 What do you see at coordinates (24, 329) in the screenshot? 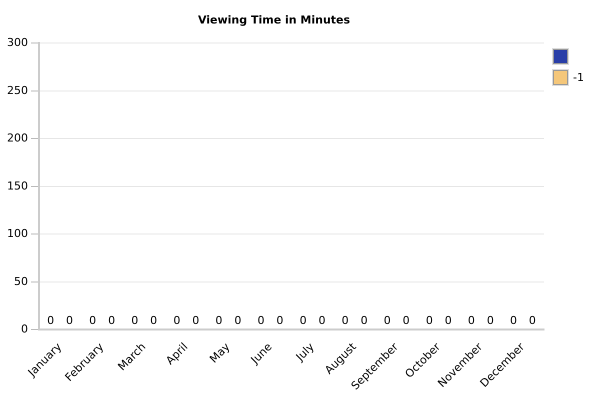
I see `y-tick-label: 0` at bounding box center [24, 329].